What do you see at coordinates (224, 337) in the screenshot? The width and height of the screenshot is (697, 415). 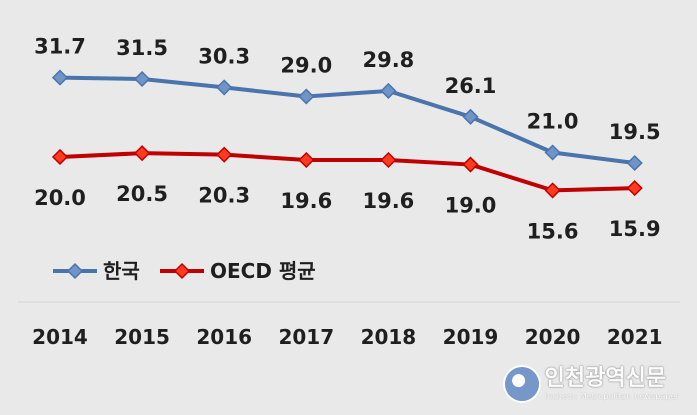 I see `x-tick-label-2: 2016` at bounding box center [224, 337].